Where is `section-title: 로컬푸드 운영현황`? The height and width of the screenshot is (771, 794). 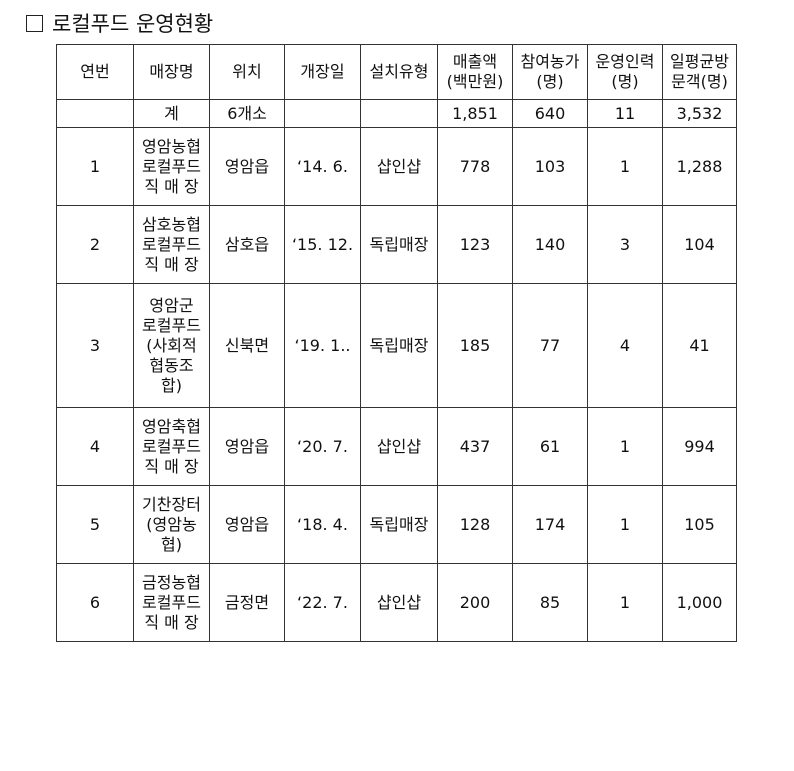 section-title: 로컬푸드 운영현황 is located at coordinates (119, 23).